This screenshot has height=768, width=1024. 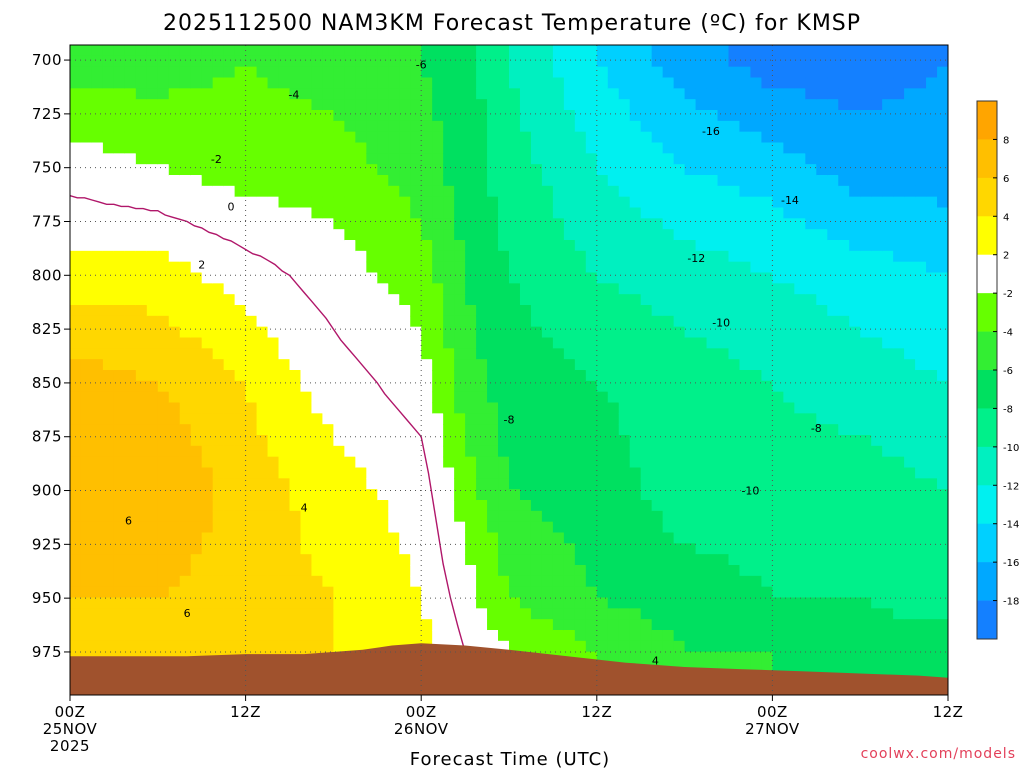 What do you see at coordinates (510, 758) in the screenshot?
I see `x-axis-label: Forecast Time (UTC)` at bounding box center [510, 758].